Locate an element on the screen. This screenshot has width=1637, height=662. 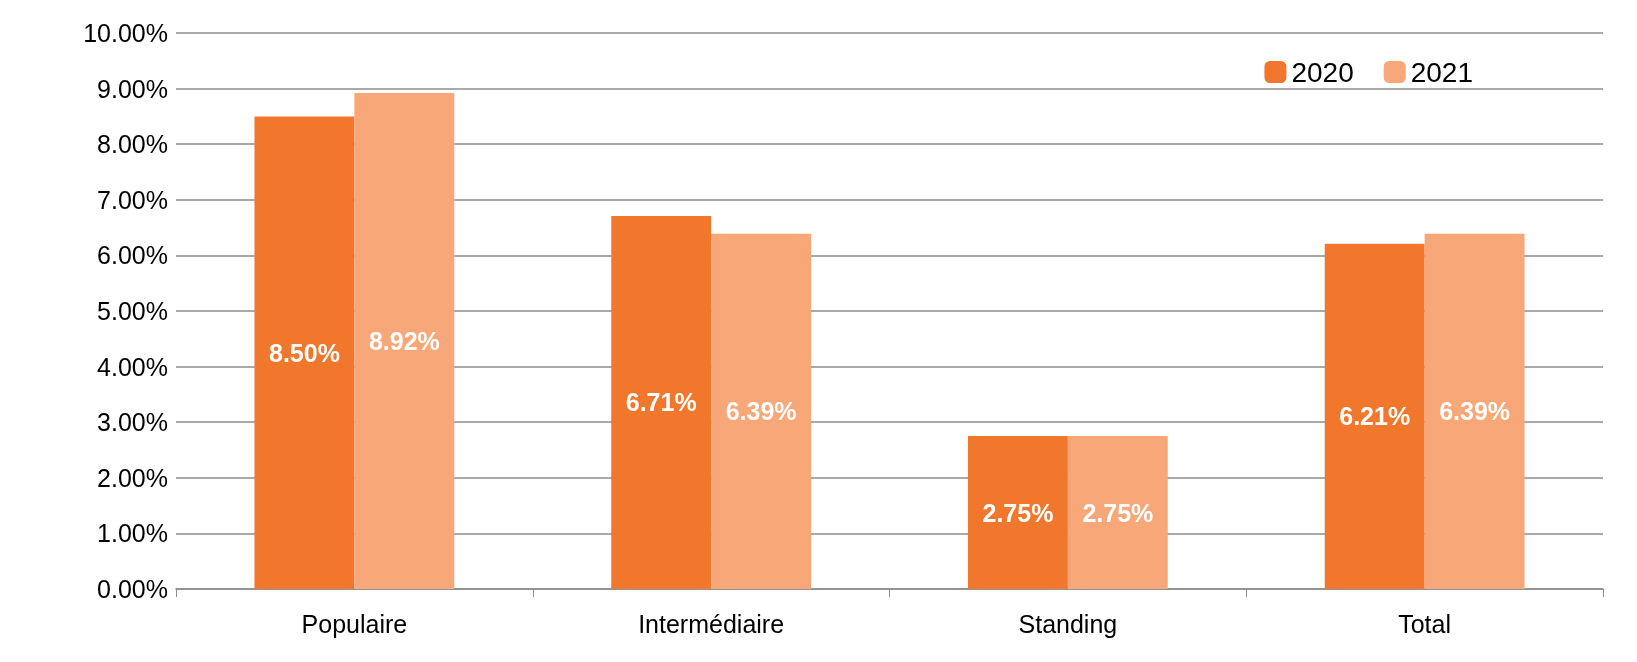
y-tick-label: 1.00% is located at coordinates (132, 533).